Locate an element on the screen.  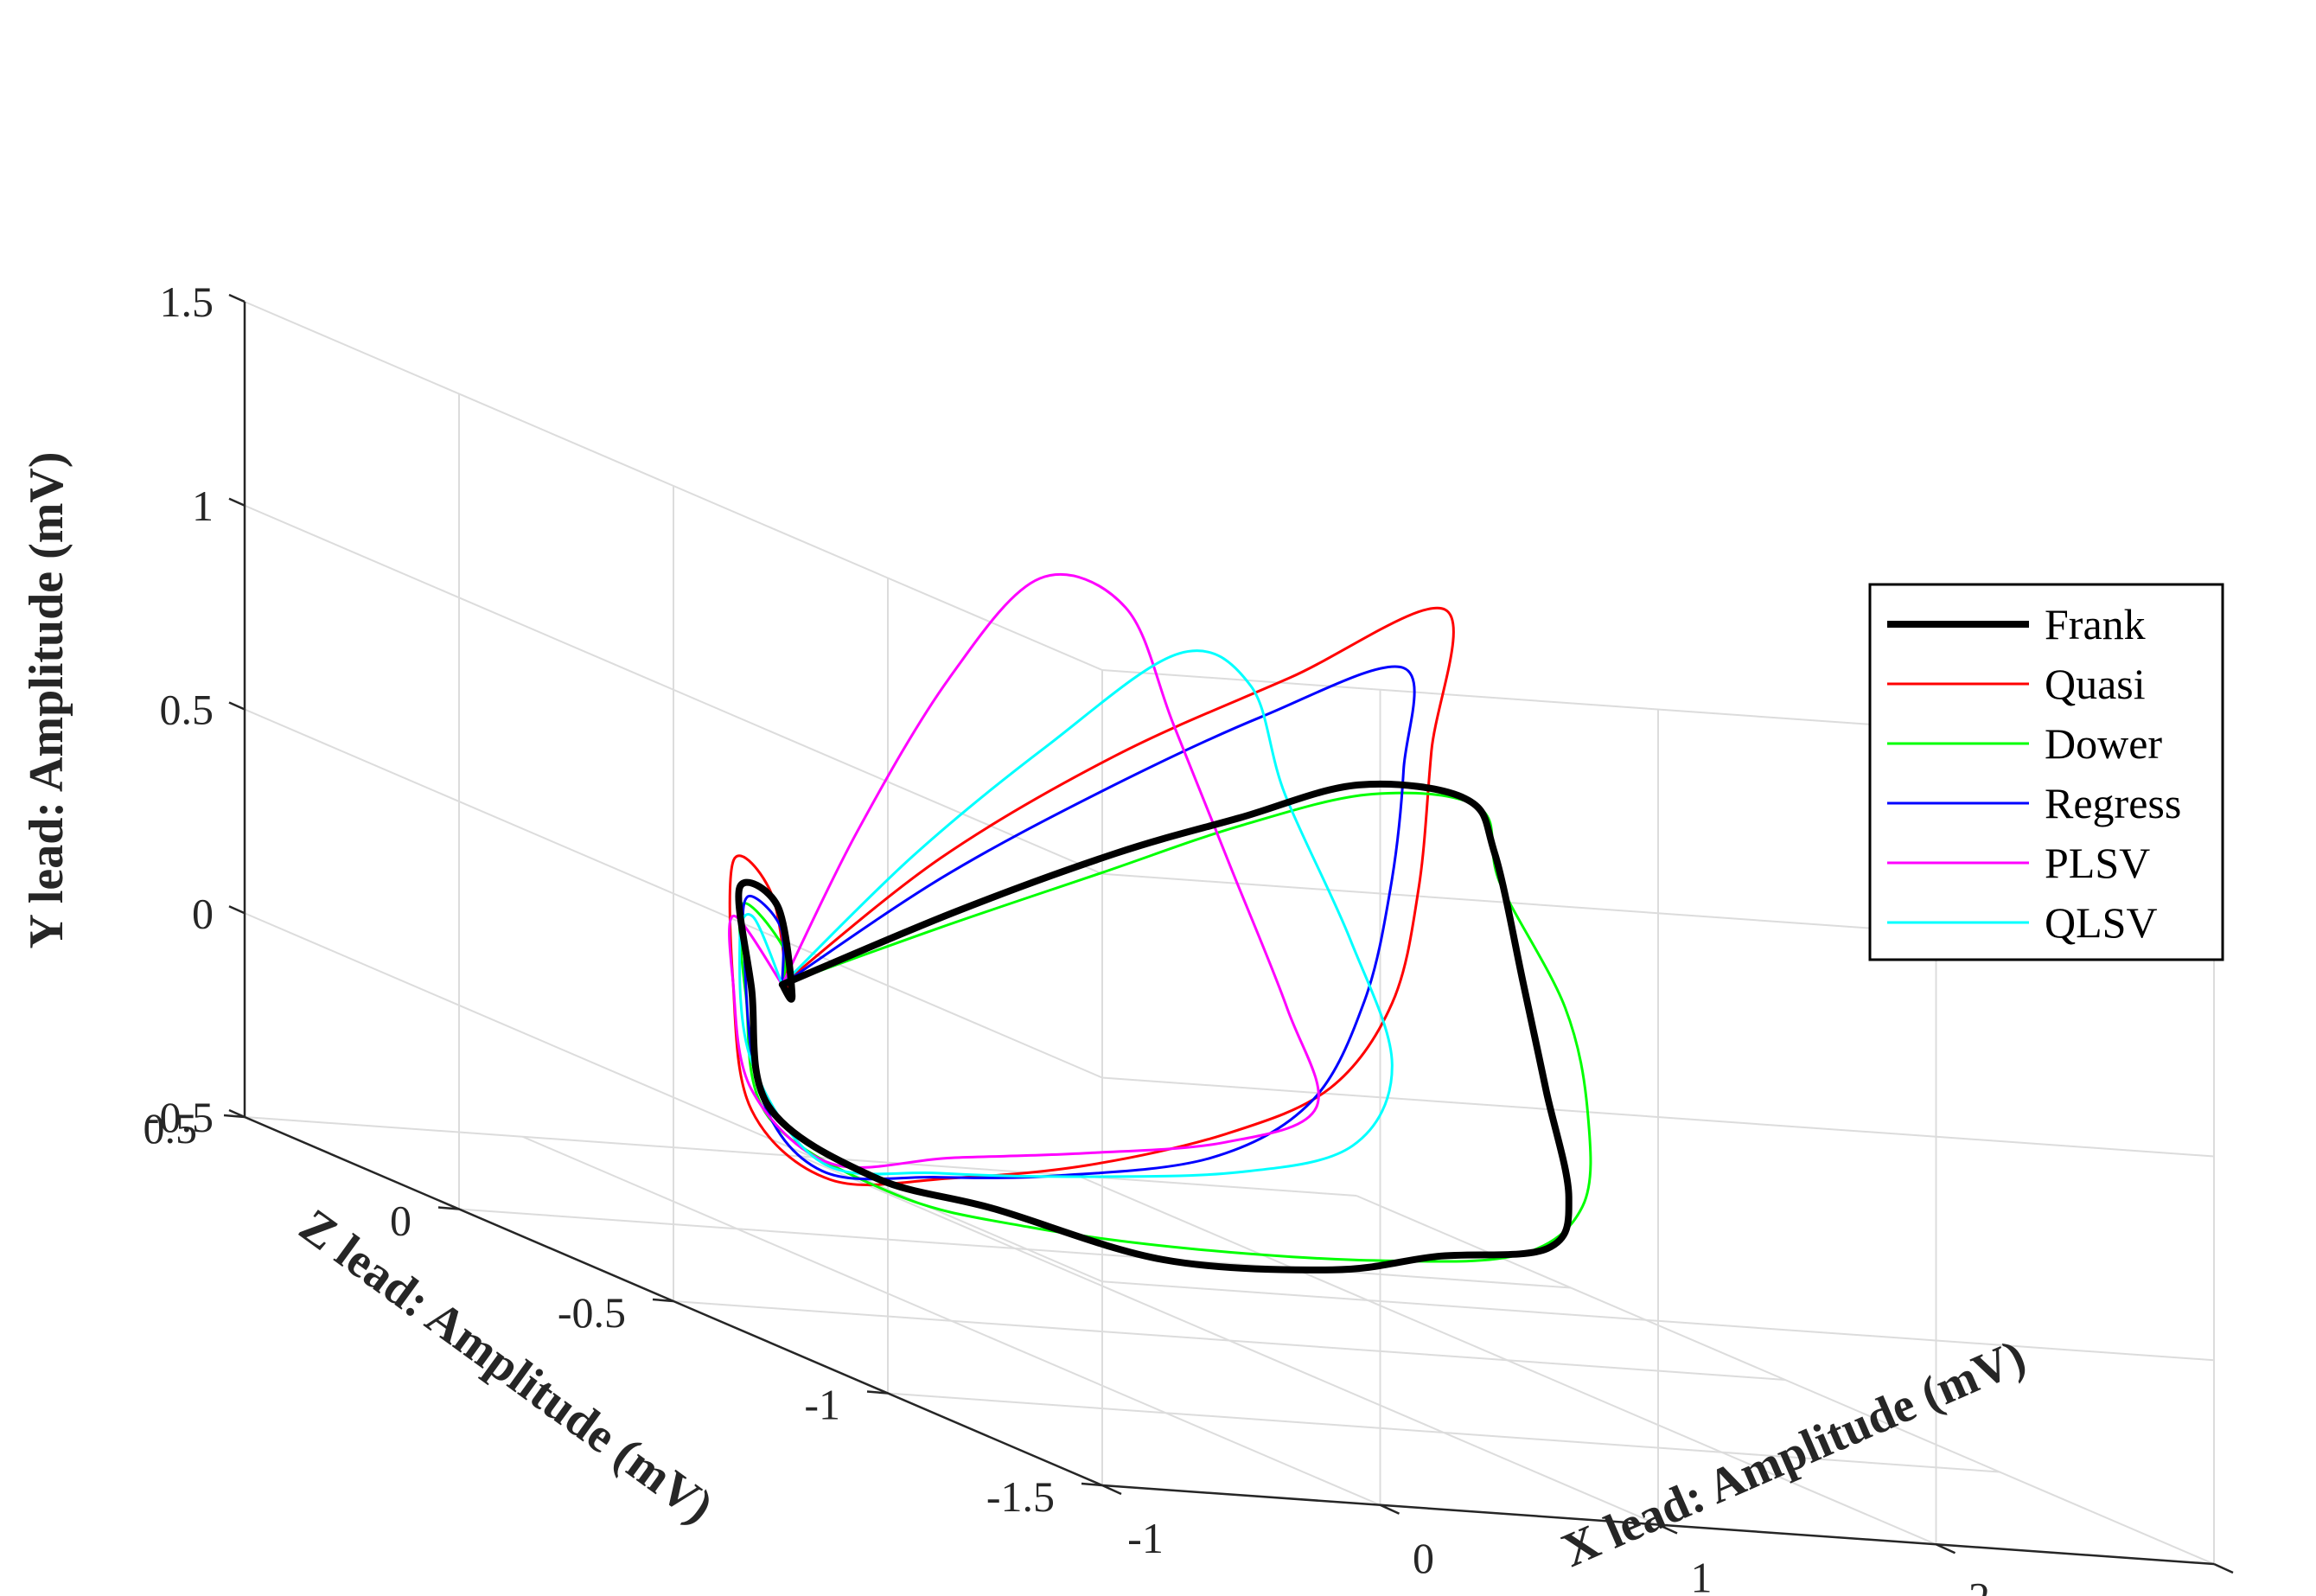
legend-label-dower: Dower is located at coordinates (2103, 744).